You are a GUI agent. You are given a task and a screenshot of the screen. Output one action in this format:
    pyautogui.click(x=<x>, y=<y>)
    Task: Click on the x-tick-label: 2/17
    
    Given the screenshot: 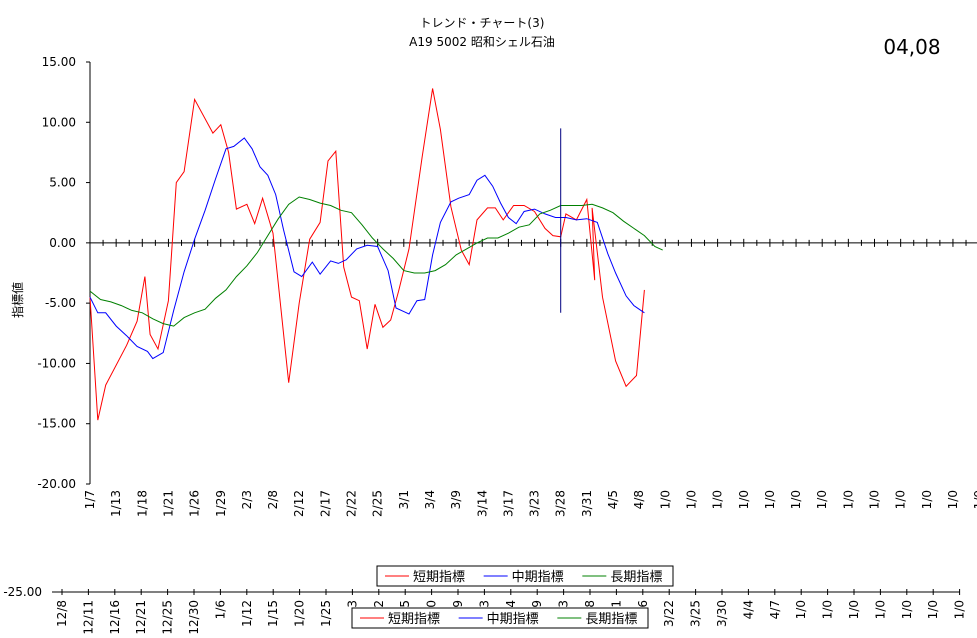 What is the action you would take?
    pyautogui.click(x=325, y=503)
    